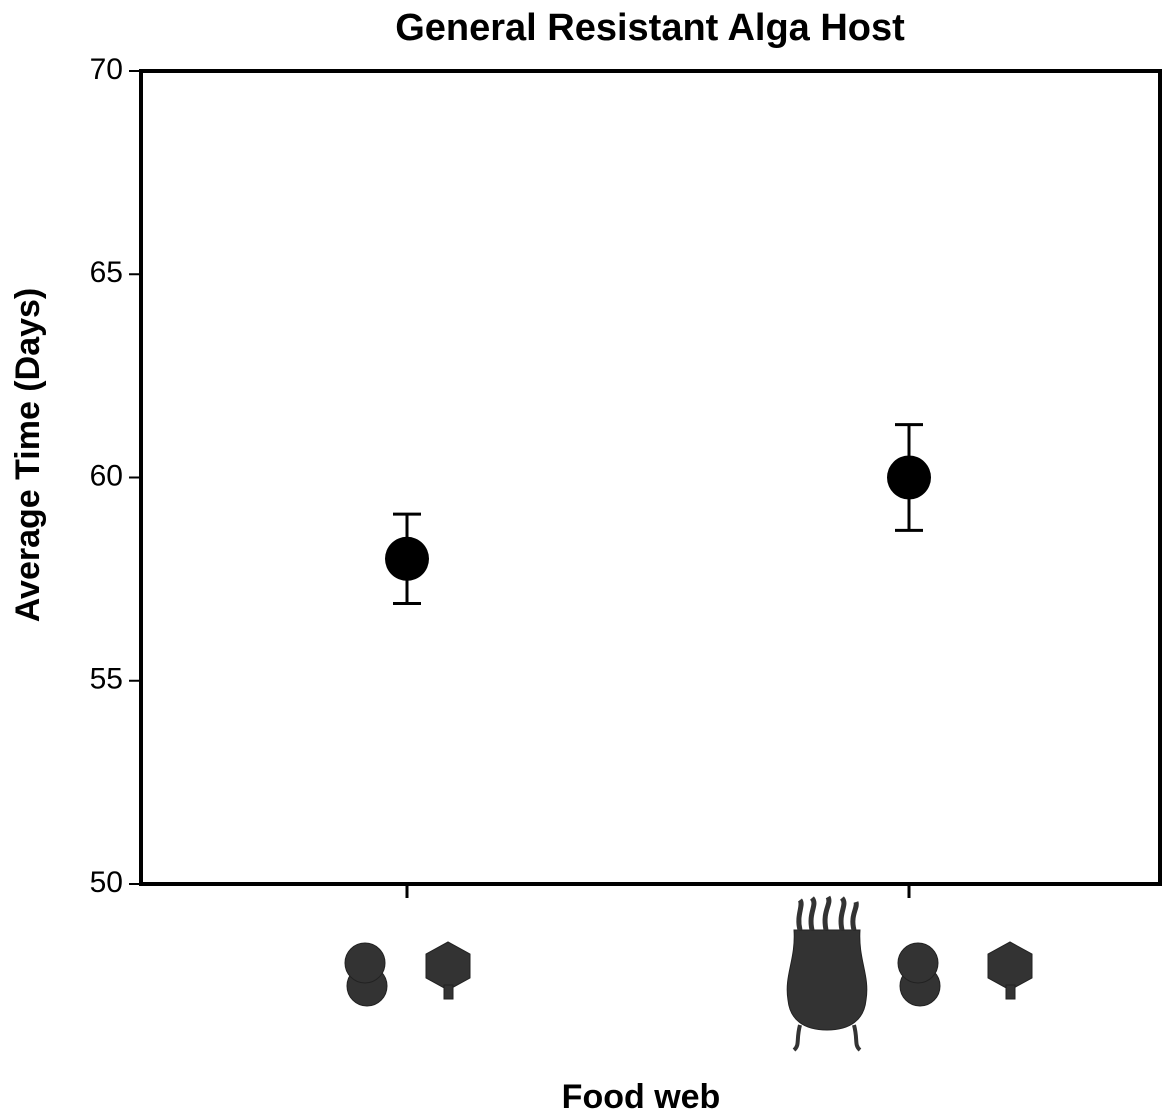 The width and height of the screenshot is (1162, 1120). What do you see at coordinates (106, 272) in the screenshot?
I see `y-tick-label: 65` at bounding box center [106, 272].